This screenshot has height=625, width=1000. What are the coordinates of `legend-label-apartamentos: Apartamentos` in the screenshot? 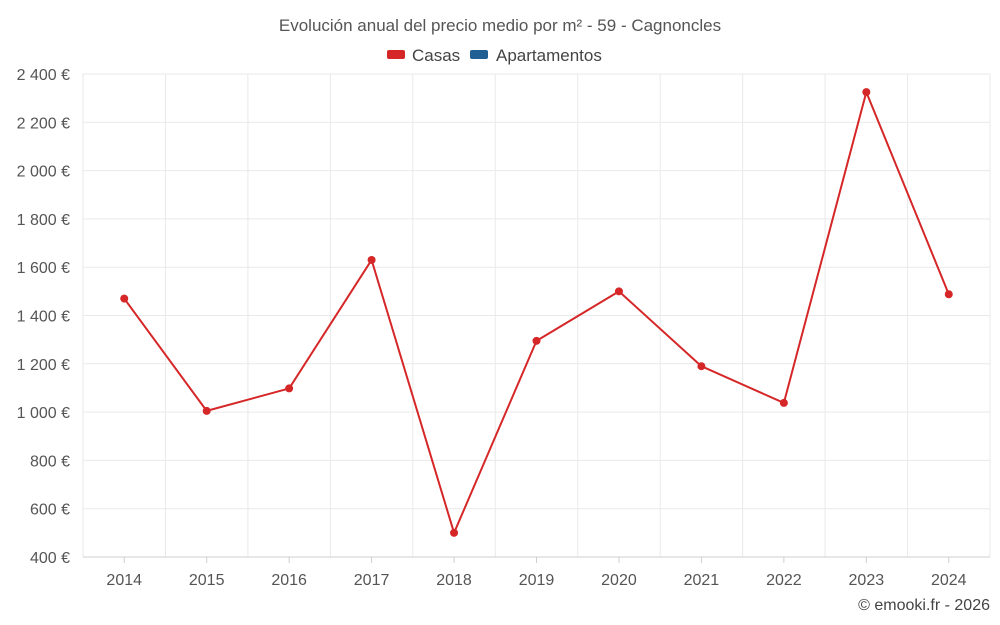 It's located at (549, 55).